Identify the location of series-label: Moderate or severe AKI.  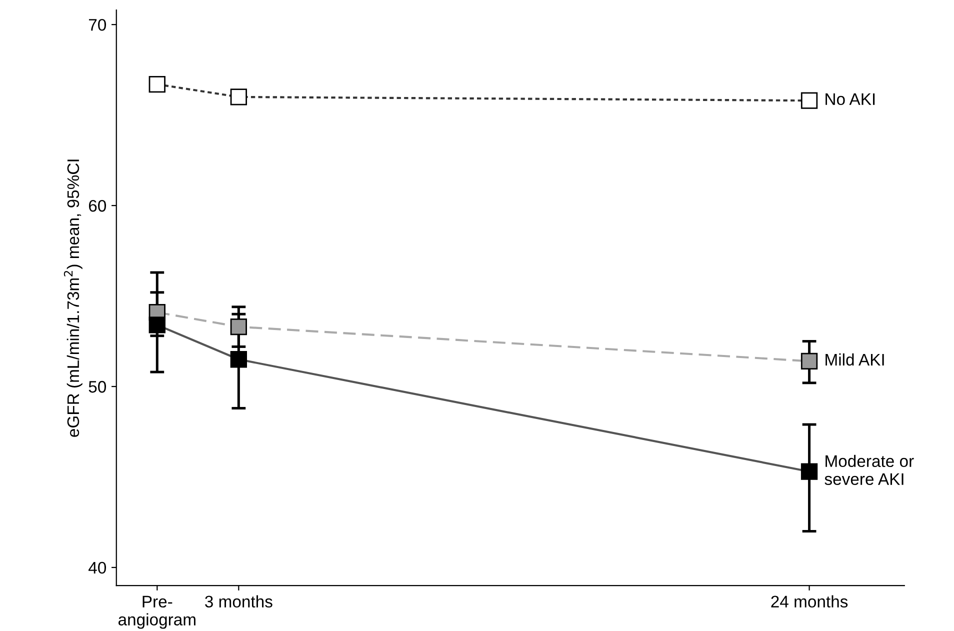
(869, 470).